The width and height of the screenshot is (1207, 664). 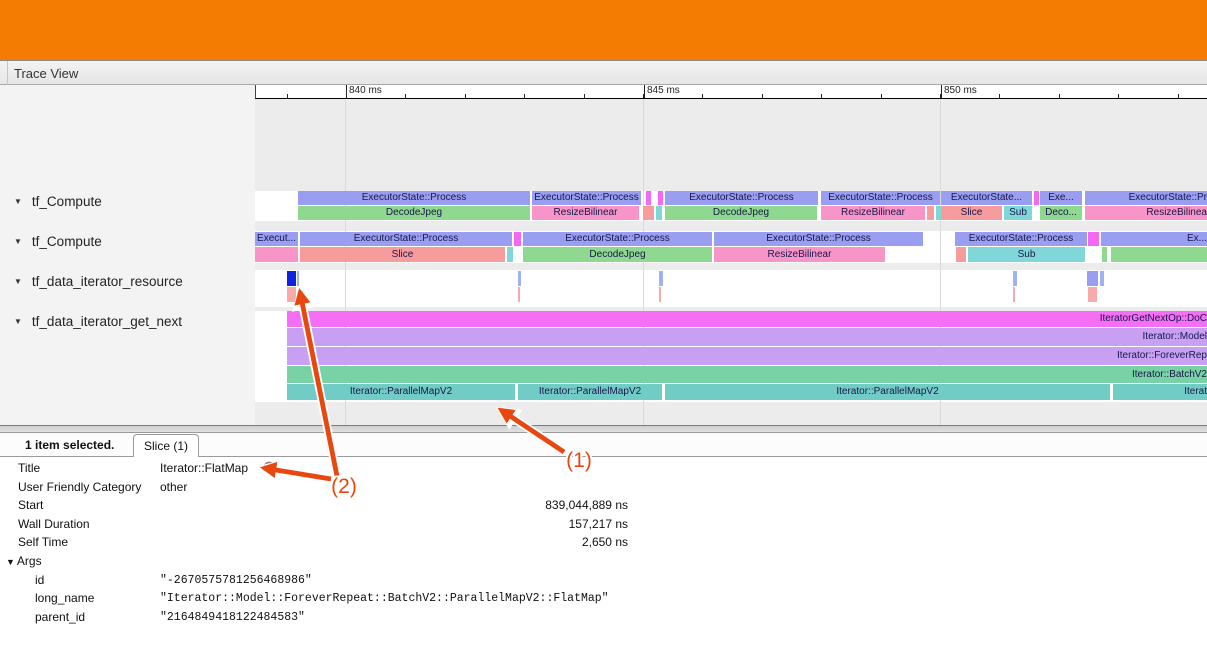 I want to click on trace-slice: Iterat, so click(x=1160, y=392).